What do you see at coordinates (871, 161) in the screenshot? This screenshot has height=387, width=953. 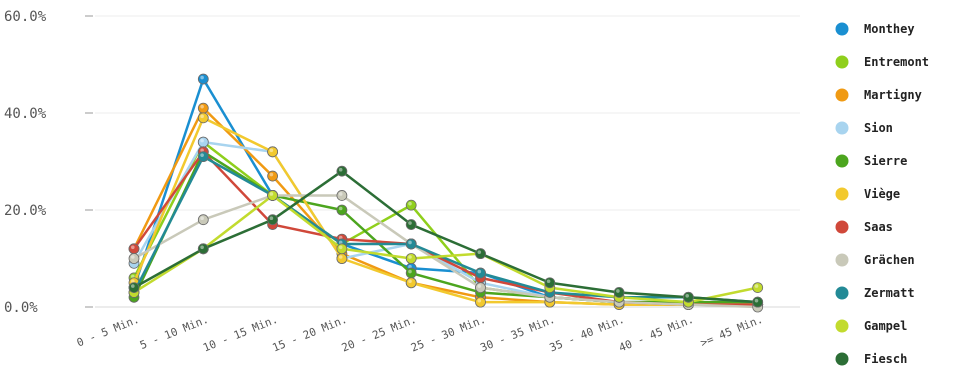 I see `legend-item-sierre: Sierre` at bounding box center [871, 161].